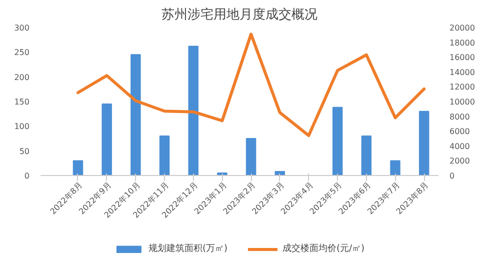 This screenshot has width=500, height=266. What do you see at coordinates (22, 77) in the screenshot?
I see `y-tick-label: 200` at bounding box center [22, 77].